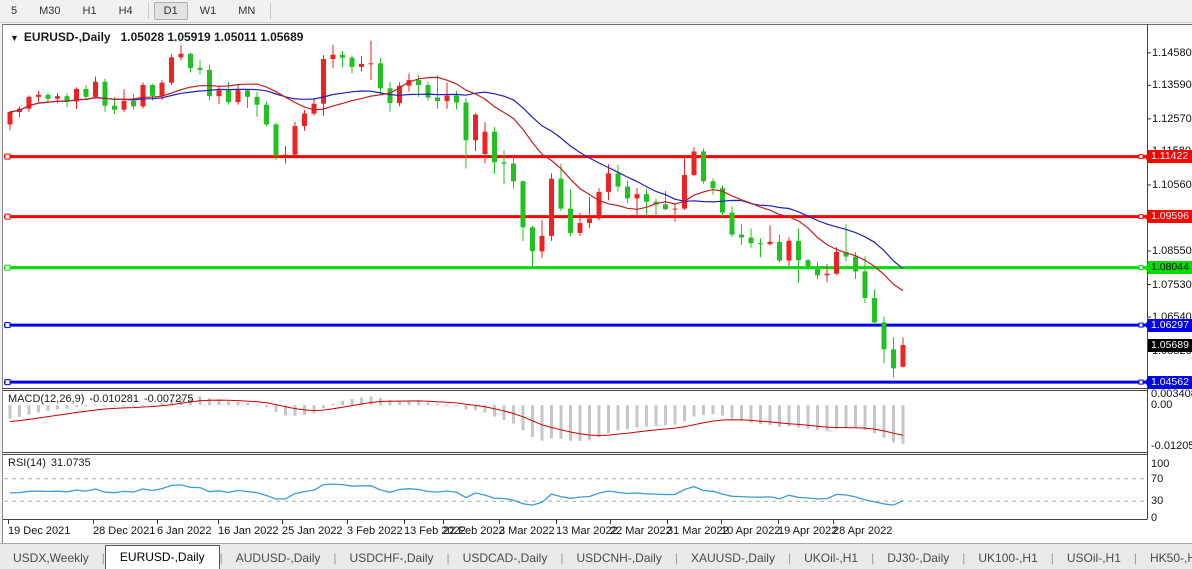 This screenshot has height=569, width=1192. Describe the element at coordinates (1162, 405) in the screenshot. I see `macd-axis-tick: 0.00` at that location.